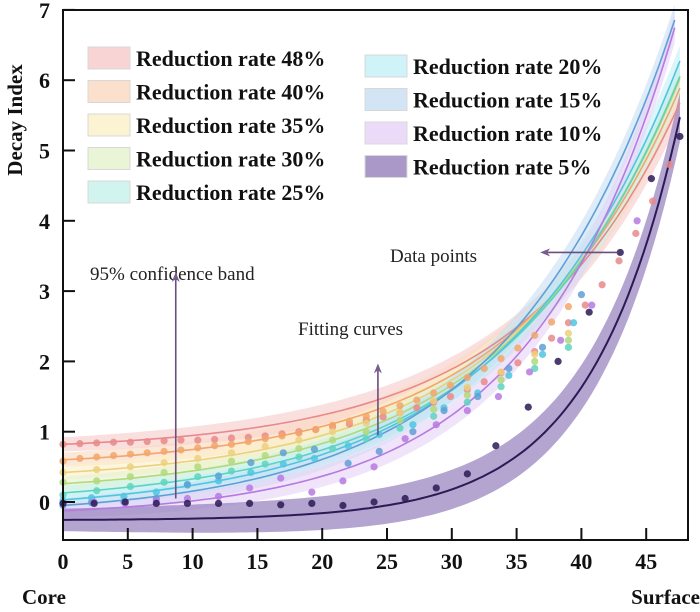  What do you see at coordinates (63, 561) in the screenshot?
I see `x-tick-label: 0` at bounding box center [63, 561].